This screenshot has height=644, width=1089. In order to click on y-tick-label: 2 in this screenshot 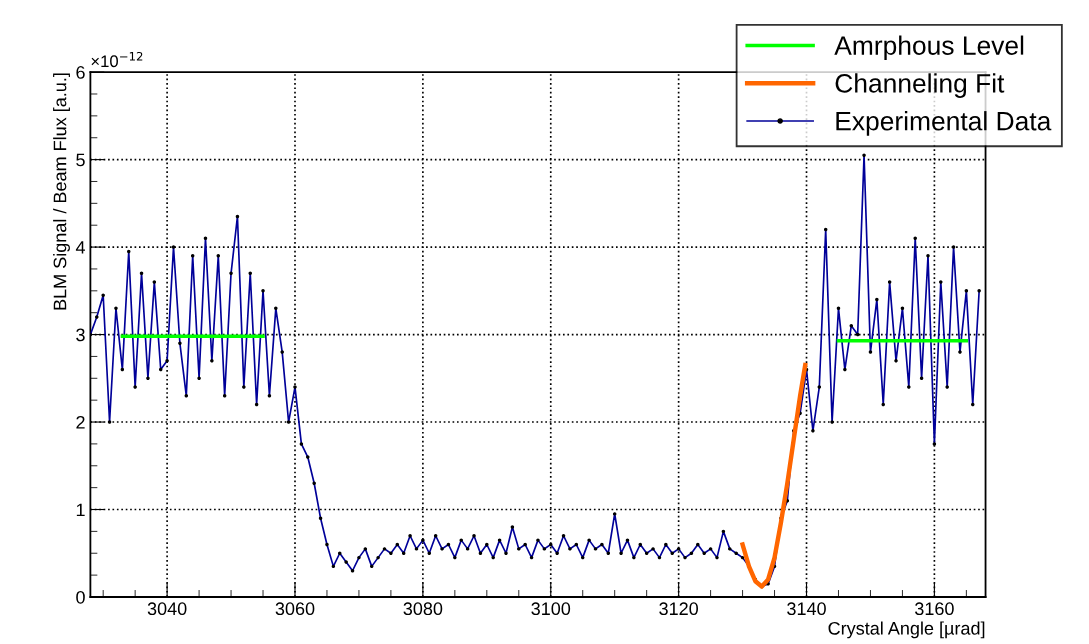, I will do `click(80, 422)`.